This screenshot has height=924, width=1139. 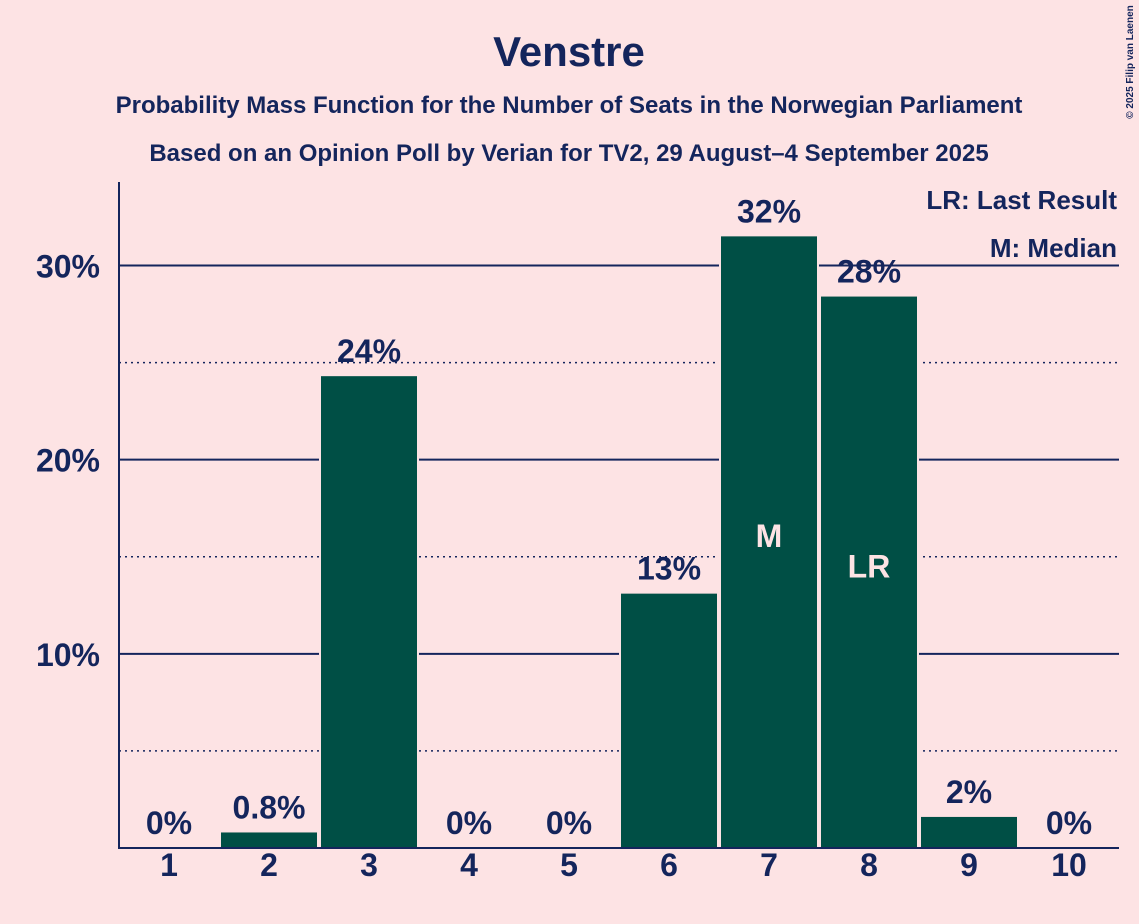 I want to click on data-label-4: 0%, so click(x=469, y=823).